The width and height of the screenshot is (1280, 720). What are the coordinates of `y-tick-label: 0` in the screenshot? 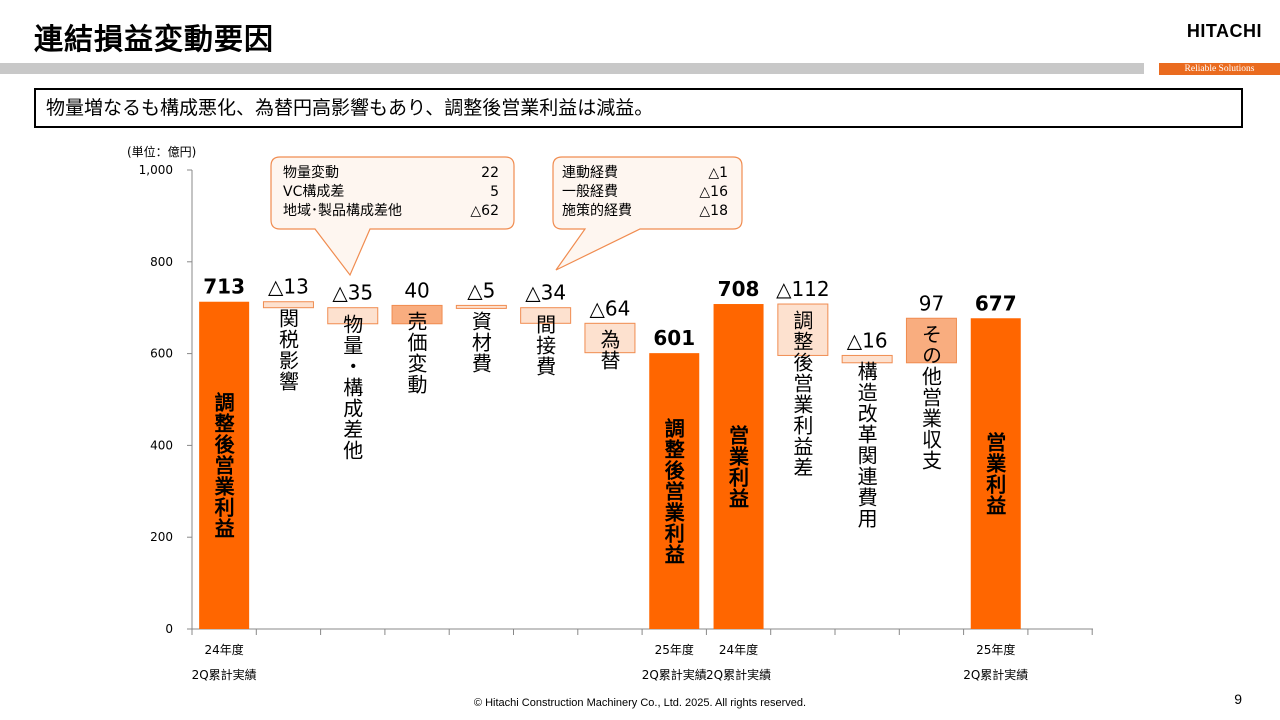 It's located at (169, 629).